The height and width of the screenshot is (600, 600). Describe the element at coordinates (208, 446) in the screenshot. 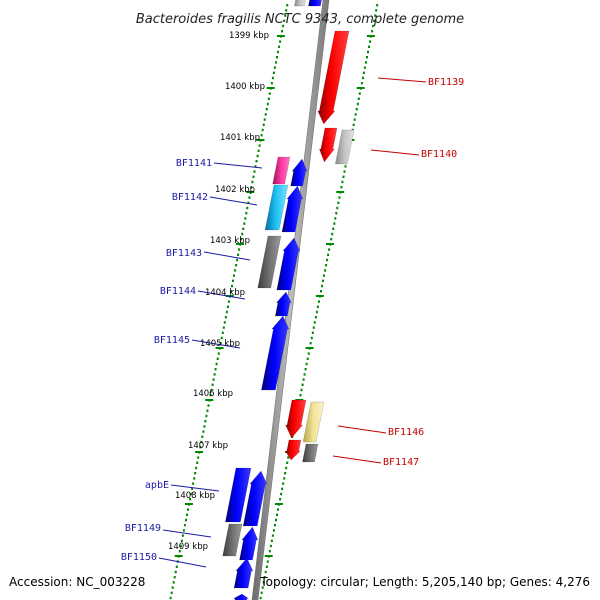

I see `kbp-label: 1407 kbp` at that location.